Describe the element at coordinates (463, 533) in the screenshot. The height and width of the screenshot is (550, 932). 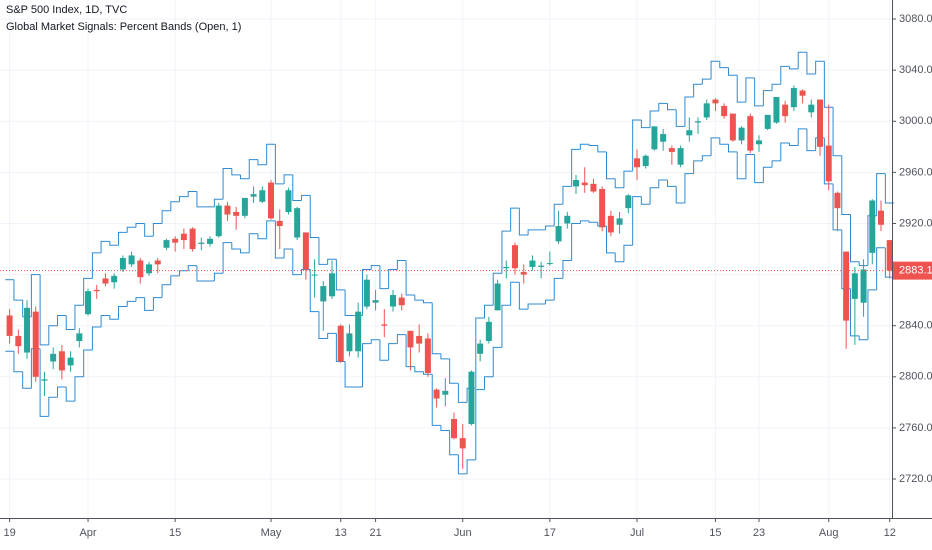
I see `x-tick-label: Jun` at that location.